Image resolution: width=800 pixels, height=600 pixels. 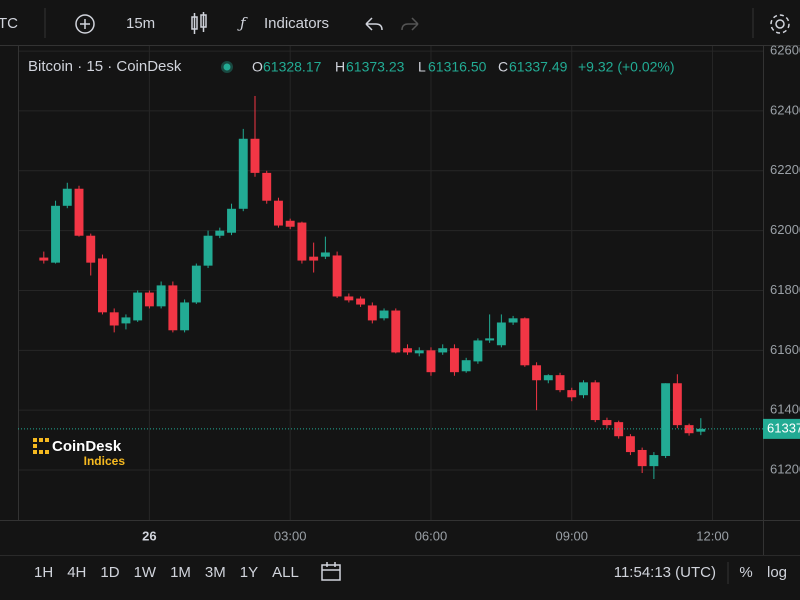 What do you see at coordinates (626, 67) in the screenshot?
I see `legend-change: +9.32 (+0.02%)` at bounding box center [626, 67].